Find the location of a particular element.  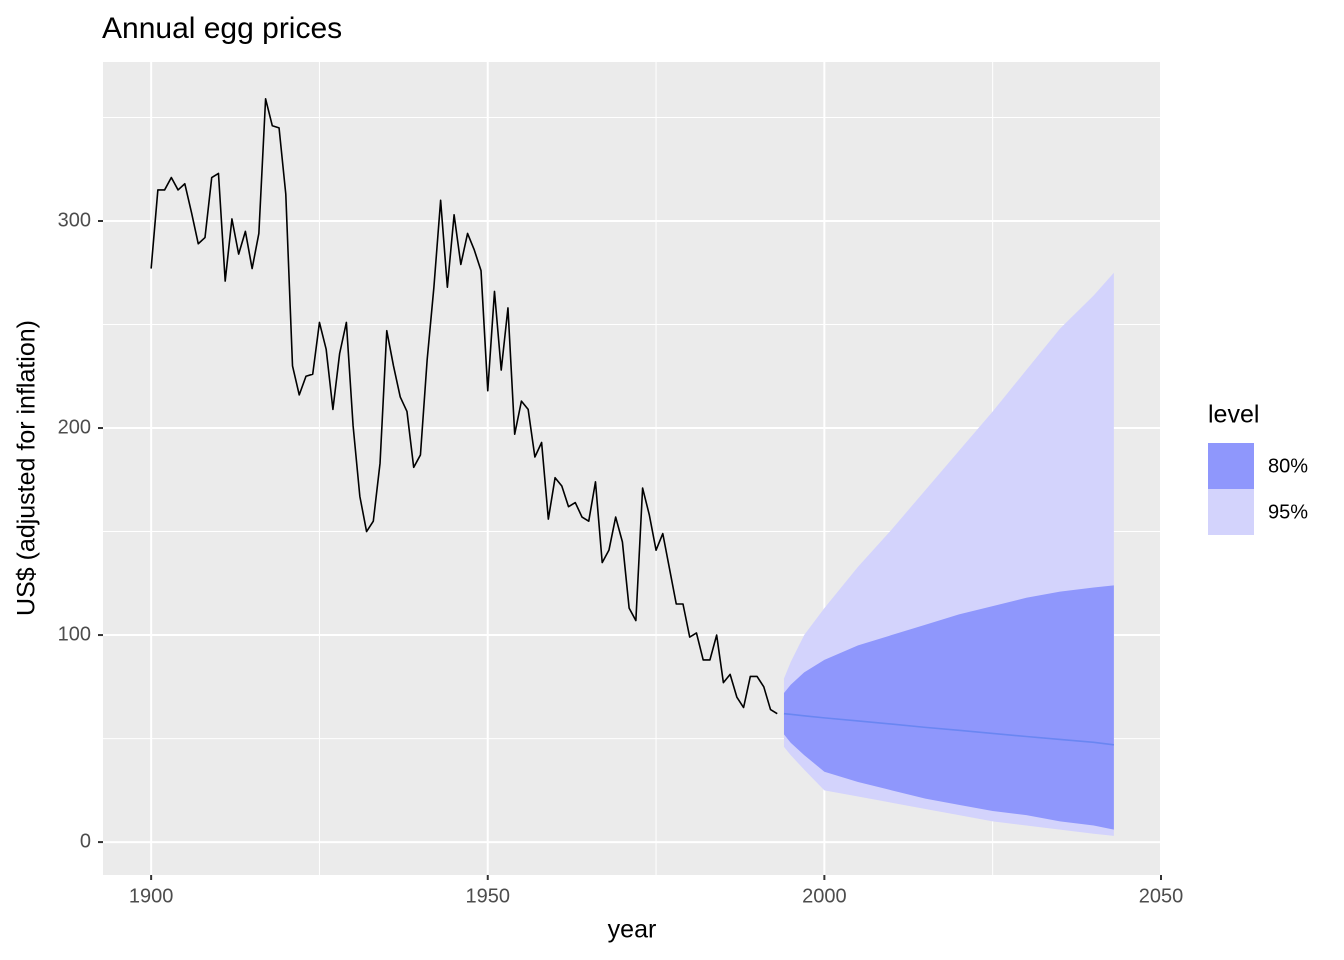

legend-title: level is located at coordinates (1233, 415).